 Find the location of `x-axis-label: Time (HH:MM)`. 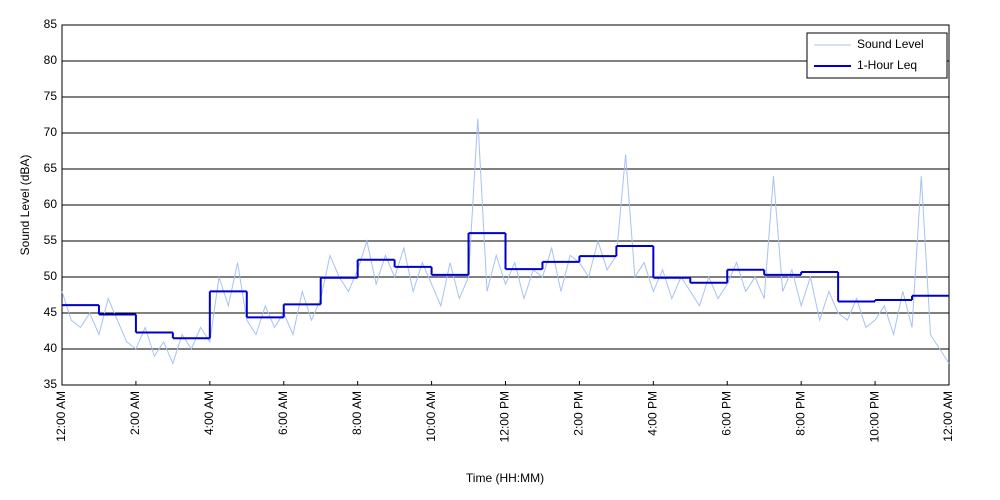

x-axis-label: Time (HH:MM) is located at coordinates (505, 478).